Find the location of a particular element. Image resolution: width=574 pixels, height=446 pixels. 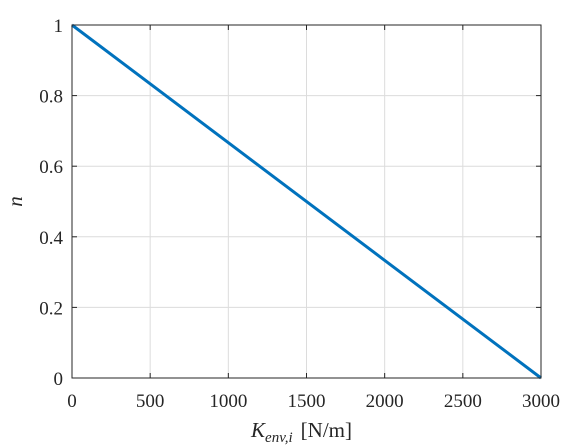

y-axis-label: n is located at coordinates (15, 201).